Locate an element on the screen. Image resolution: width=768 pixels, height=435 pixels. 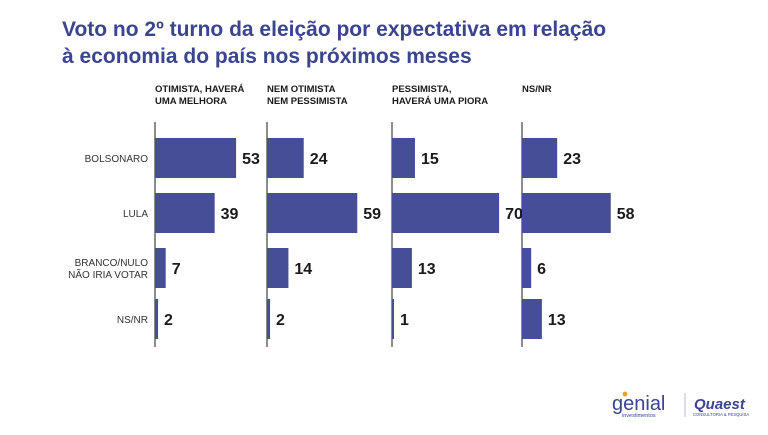
facet-header-3-0: NS/NR is located at coordinates (537, 89).